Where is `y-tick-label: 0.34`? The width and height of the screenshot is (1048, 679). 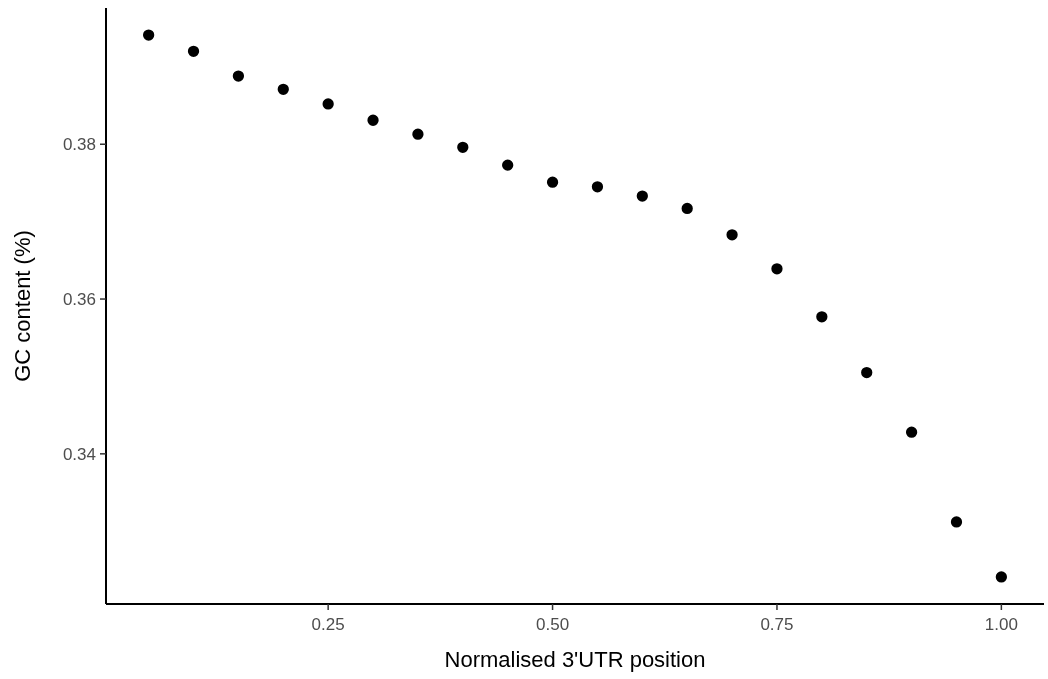
y-tick-label: 0.34 is located at coordinates (79, 454).